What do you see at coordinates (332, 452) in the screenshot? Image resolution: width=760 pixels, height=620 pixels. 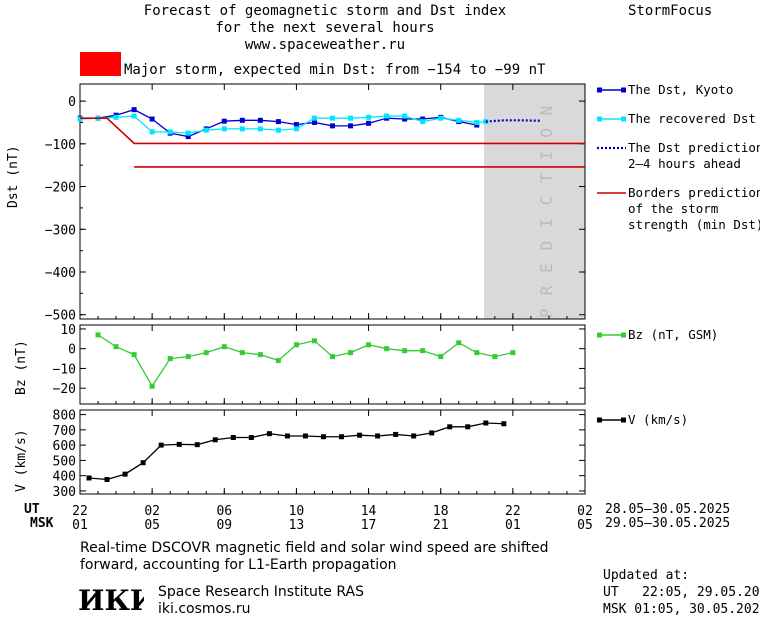 I see `panel-frame` at bounding box center [332, 452].